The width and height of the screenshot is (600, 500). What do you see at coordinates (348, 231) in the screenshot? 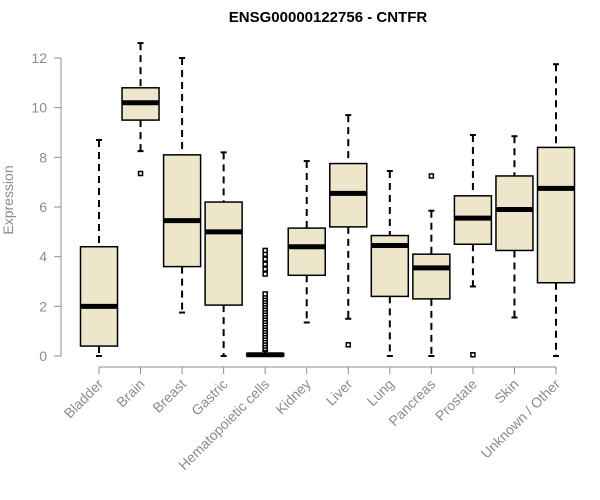
I see `box-liver` at bounding box center [348, 231].